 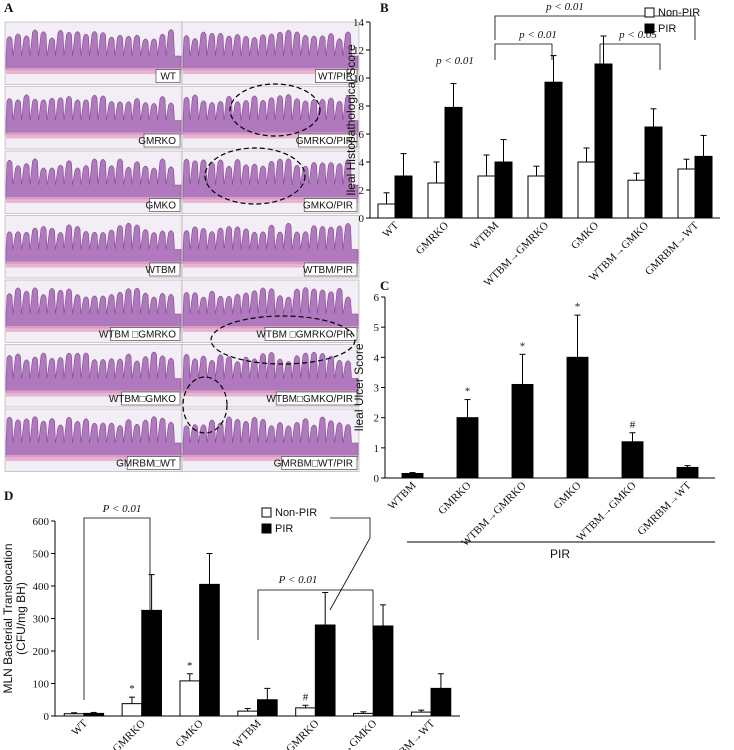 What do you see at coordinates (304, 335) in the screenshot?
I see `image-label: WTBM □GMRKO/PIR` at bounding box center [304, 335].